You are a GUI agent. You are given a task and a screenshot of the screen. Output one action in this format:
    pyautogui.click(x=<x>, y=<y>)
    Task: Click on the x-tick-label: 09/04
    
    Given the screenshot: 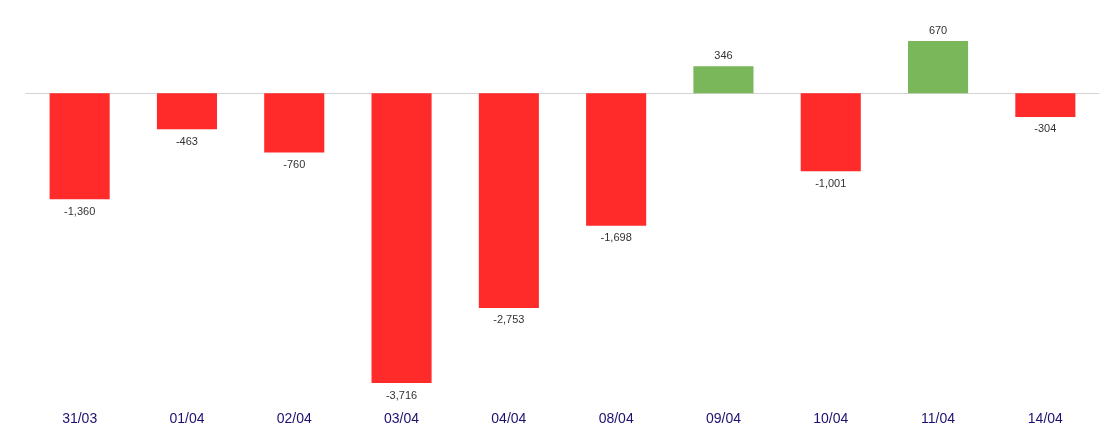 What is the action you would take?
    pyautogui.click(x=723, y=418)
    